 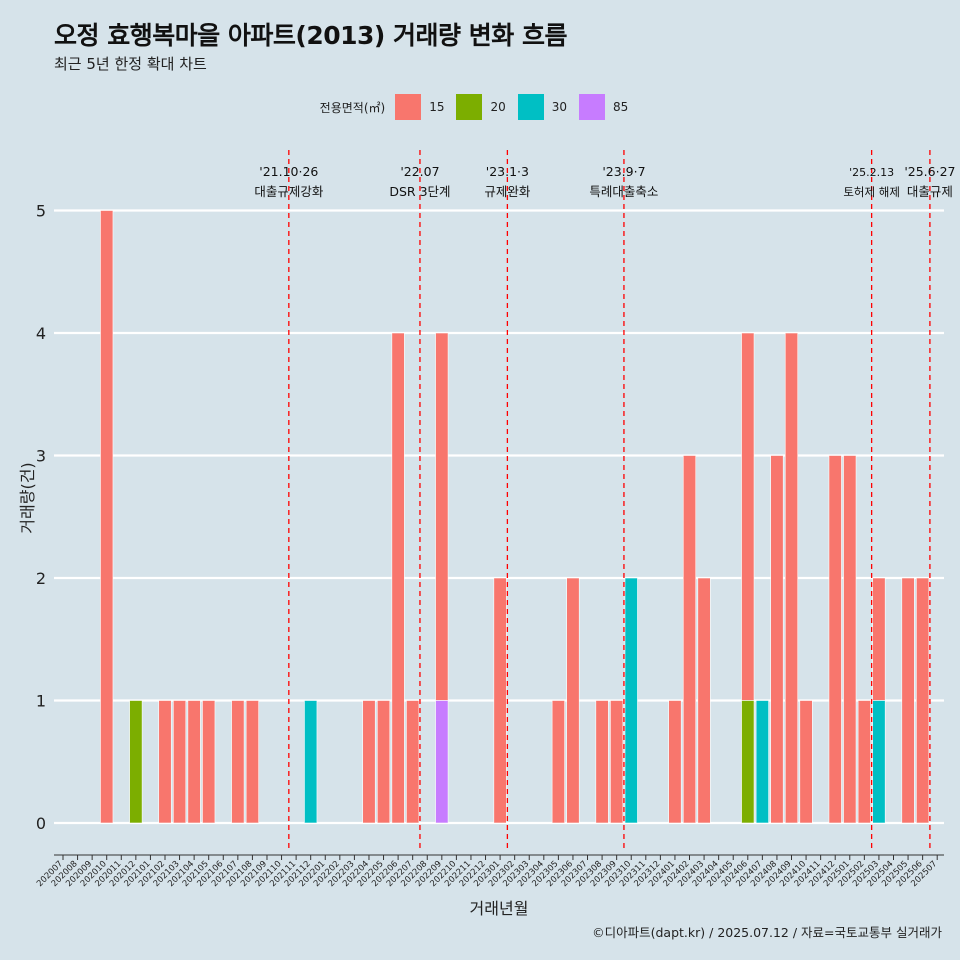 I want to click on legend-item-15: 15, so click(x=419, y=107).